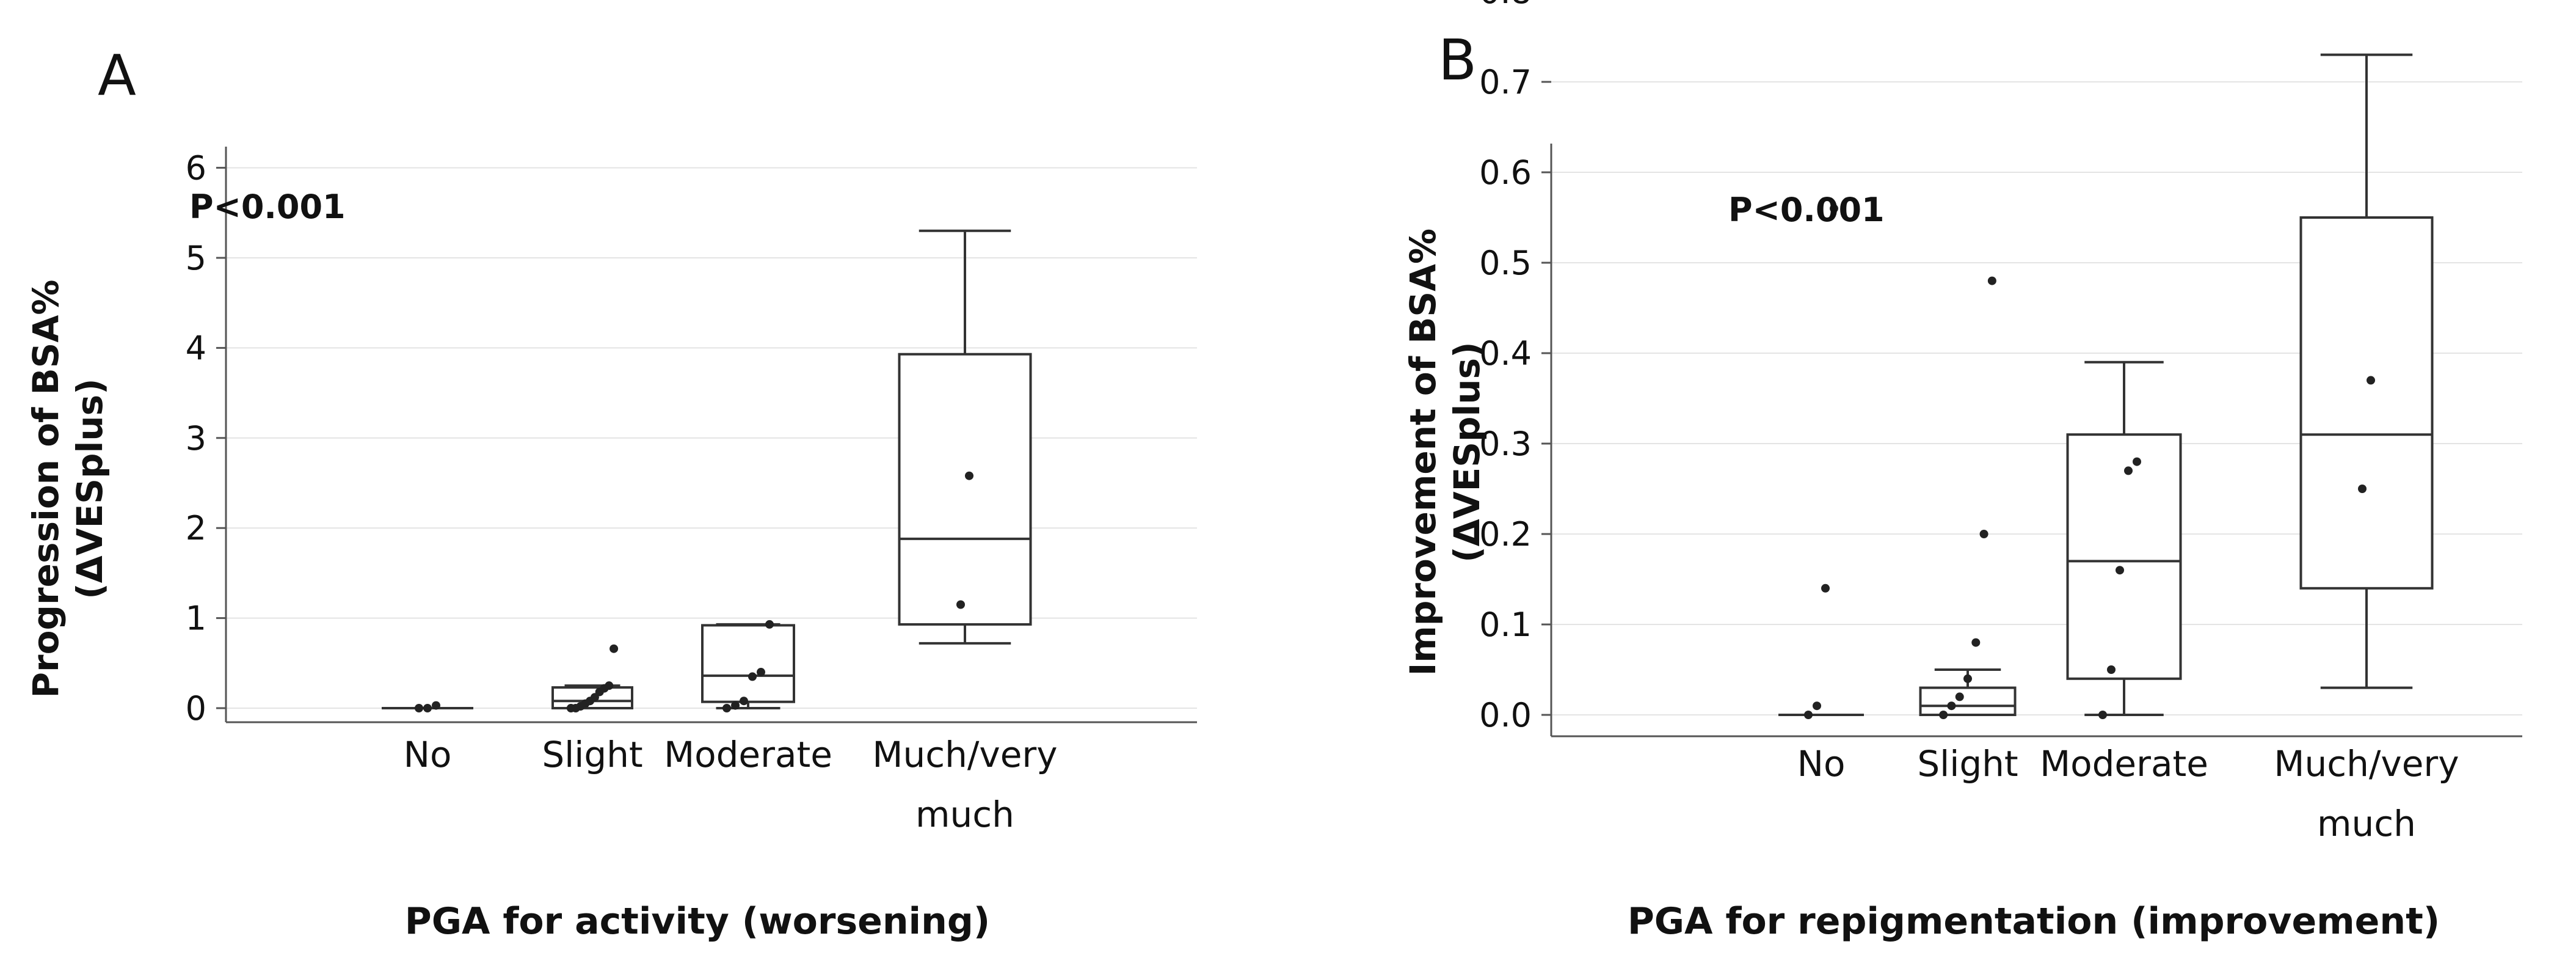 This screenshot has width=2576, height=966. I want to click on y-tick-label: 3, so click(196, 438).